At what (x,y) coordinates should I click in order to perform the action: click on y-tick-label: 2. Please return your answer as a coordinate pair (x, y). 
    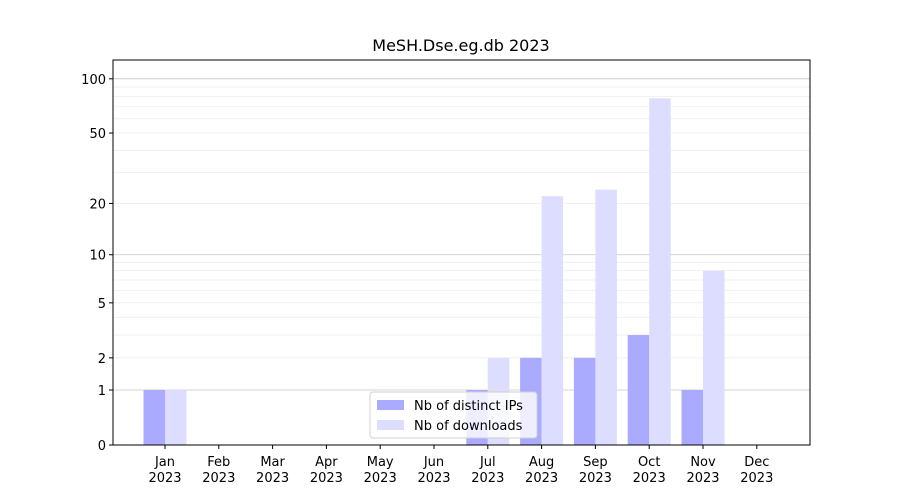
    Looking at the image, I should click on (102, 359).